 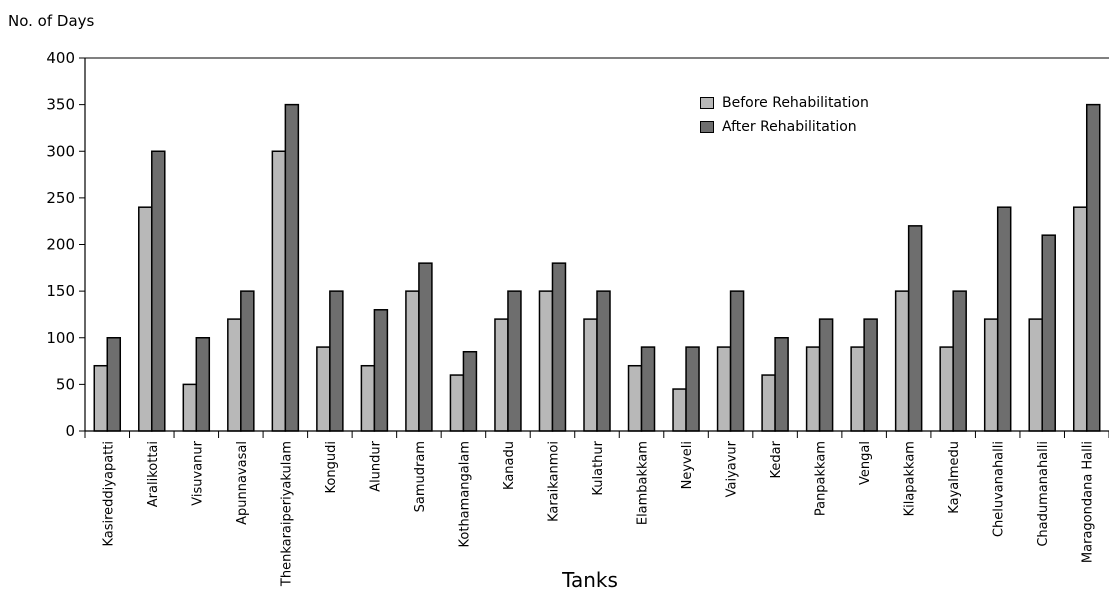 I want to click on x-tick-label: Aralikottai, so click(x=153, y=474).